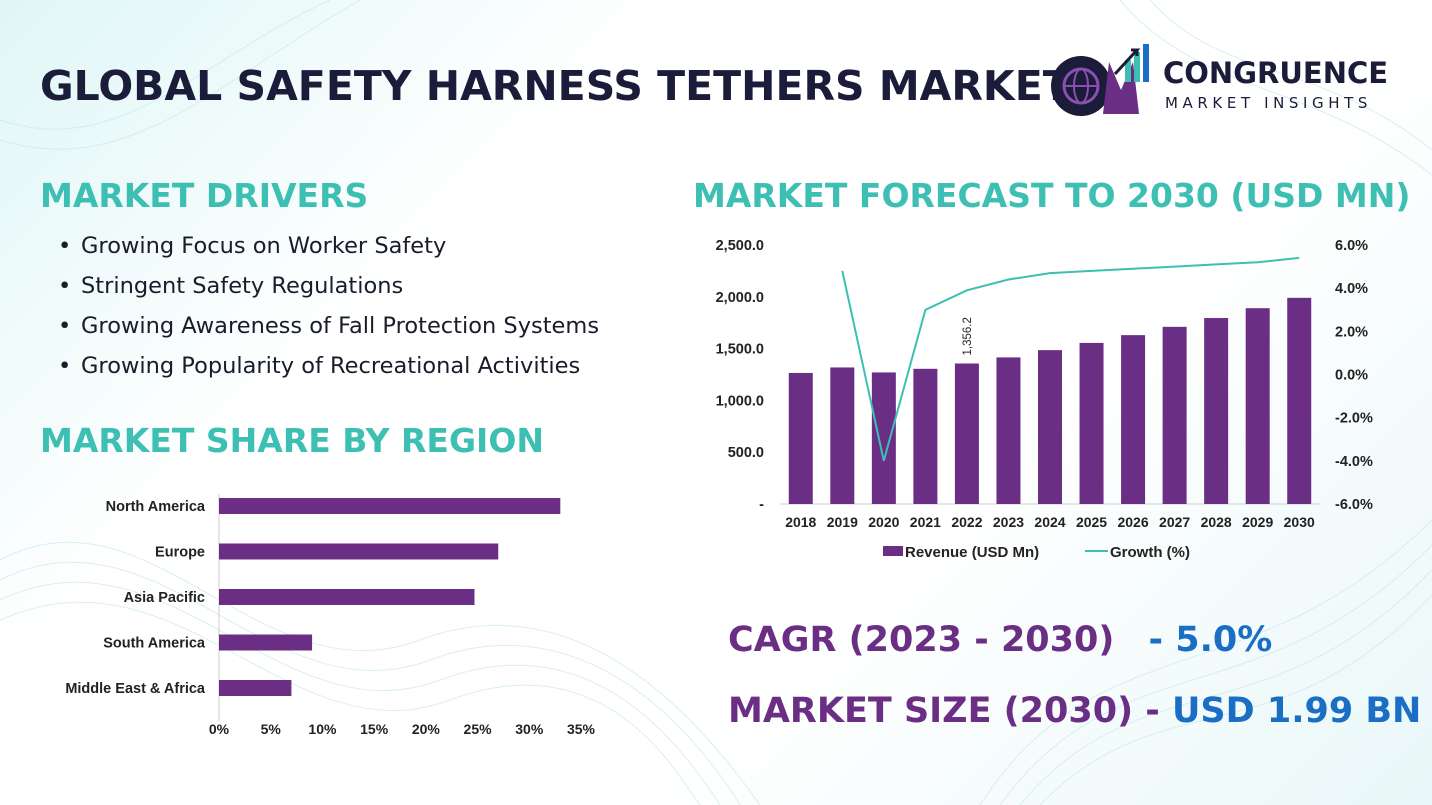  I want to click on market-forecast-heading: MARKET FORECAST TO 2030 (USD MN), so click(1052, 195).